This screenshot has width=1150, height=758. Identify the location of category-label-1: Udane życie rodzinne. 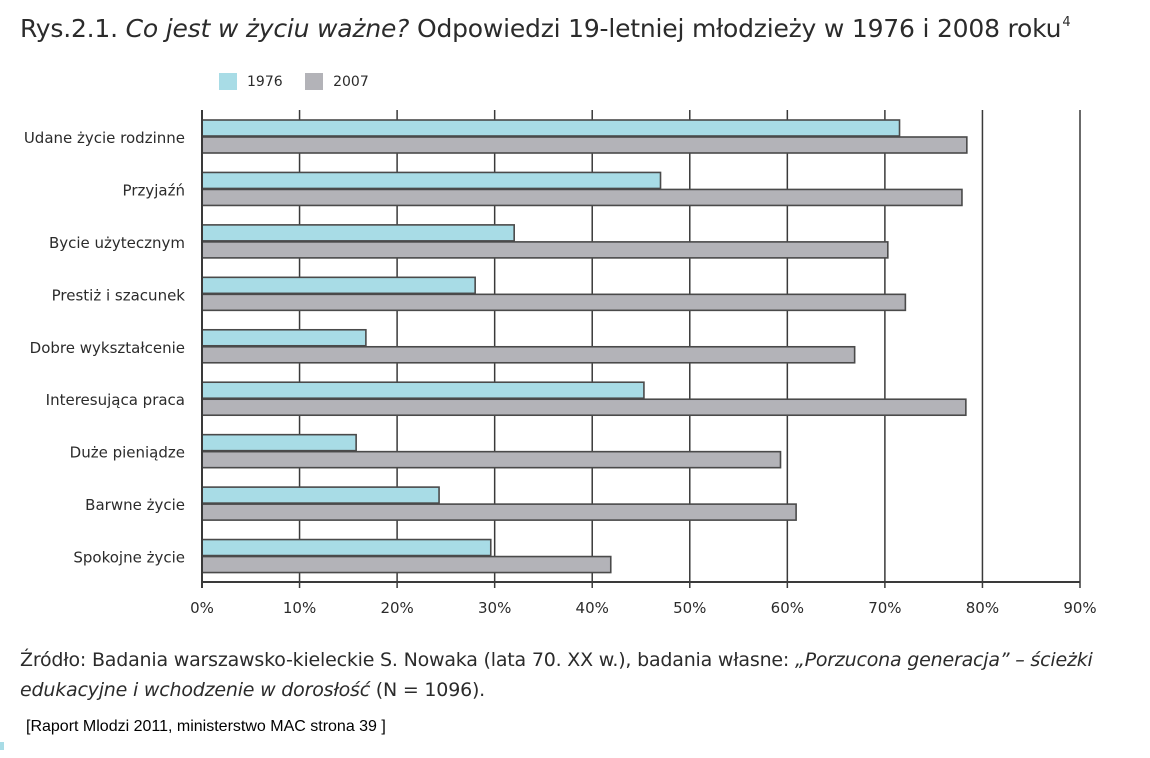
(104, 138).